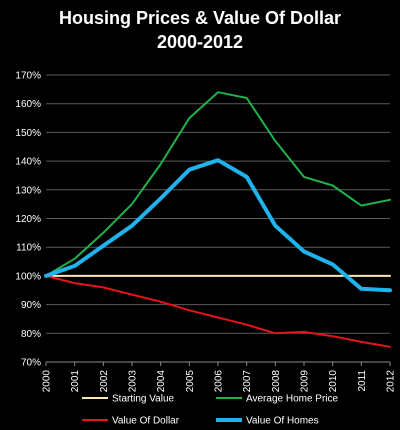 The height and width of the screenshot is (430, 400). Describe the element at coordinates (292, 399) in the screenshot. I see `legend-label: Average Home Price` at that location.